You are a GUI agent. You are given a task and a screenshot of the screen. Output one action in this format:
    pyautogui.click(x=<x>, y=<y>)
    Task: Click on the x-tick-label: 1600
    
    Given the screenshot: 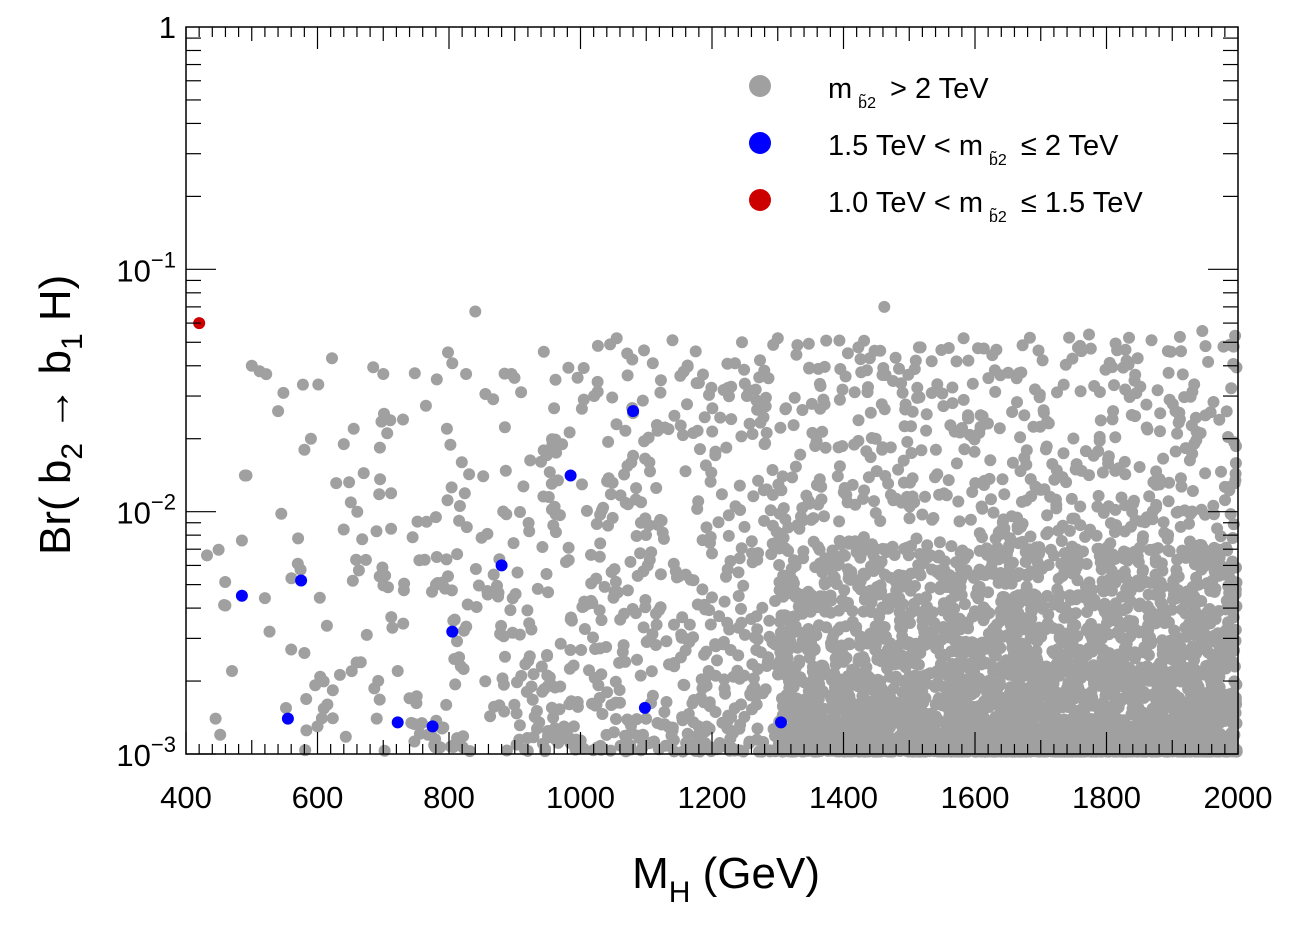 What is the action you would take?
    pyautogui.click(x=975, y=797)
    